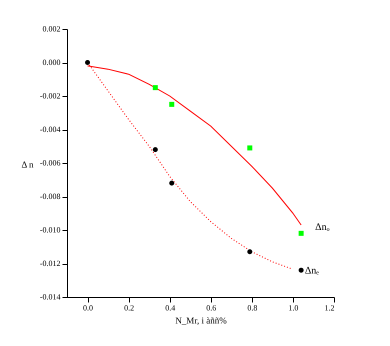  I want to click on x-tick-label: 0.8, so click(252, 308).